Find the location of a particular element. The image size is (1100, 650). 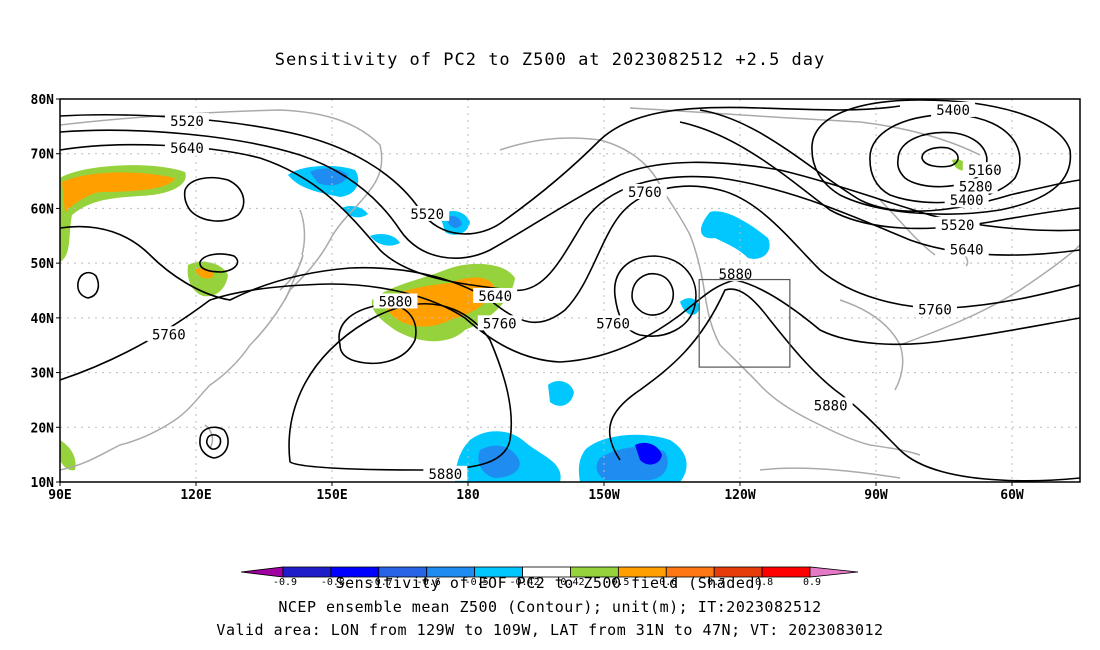

lon-axis-labels: 90E 120E 150E 180 150W 120W 90W 60W is located at coordinates (536, 492).